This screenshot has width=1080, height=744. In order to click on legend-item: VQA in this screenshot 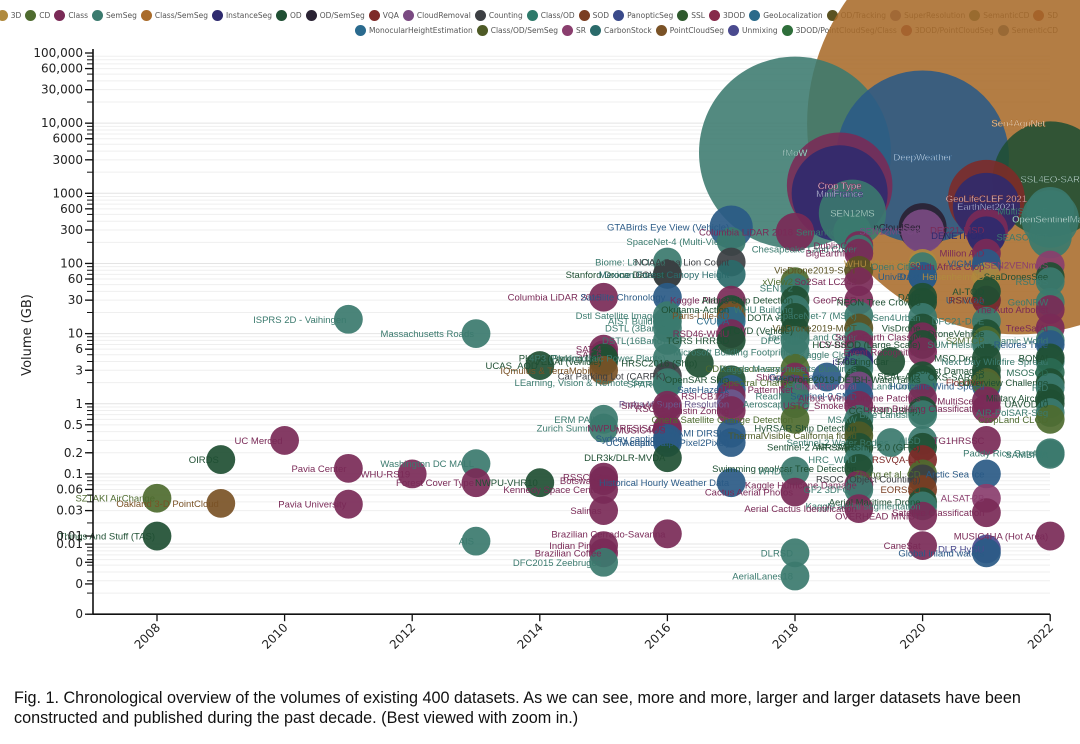, I will do `click(383, 15)`.